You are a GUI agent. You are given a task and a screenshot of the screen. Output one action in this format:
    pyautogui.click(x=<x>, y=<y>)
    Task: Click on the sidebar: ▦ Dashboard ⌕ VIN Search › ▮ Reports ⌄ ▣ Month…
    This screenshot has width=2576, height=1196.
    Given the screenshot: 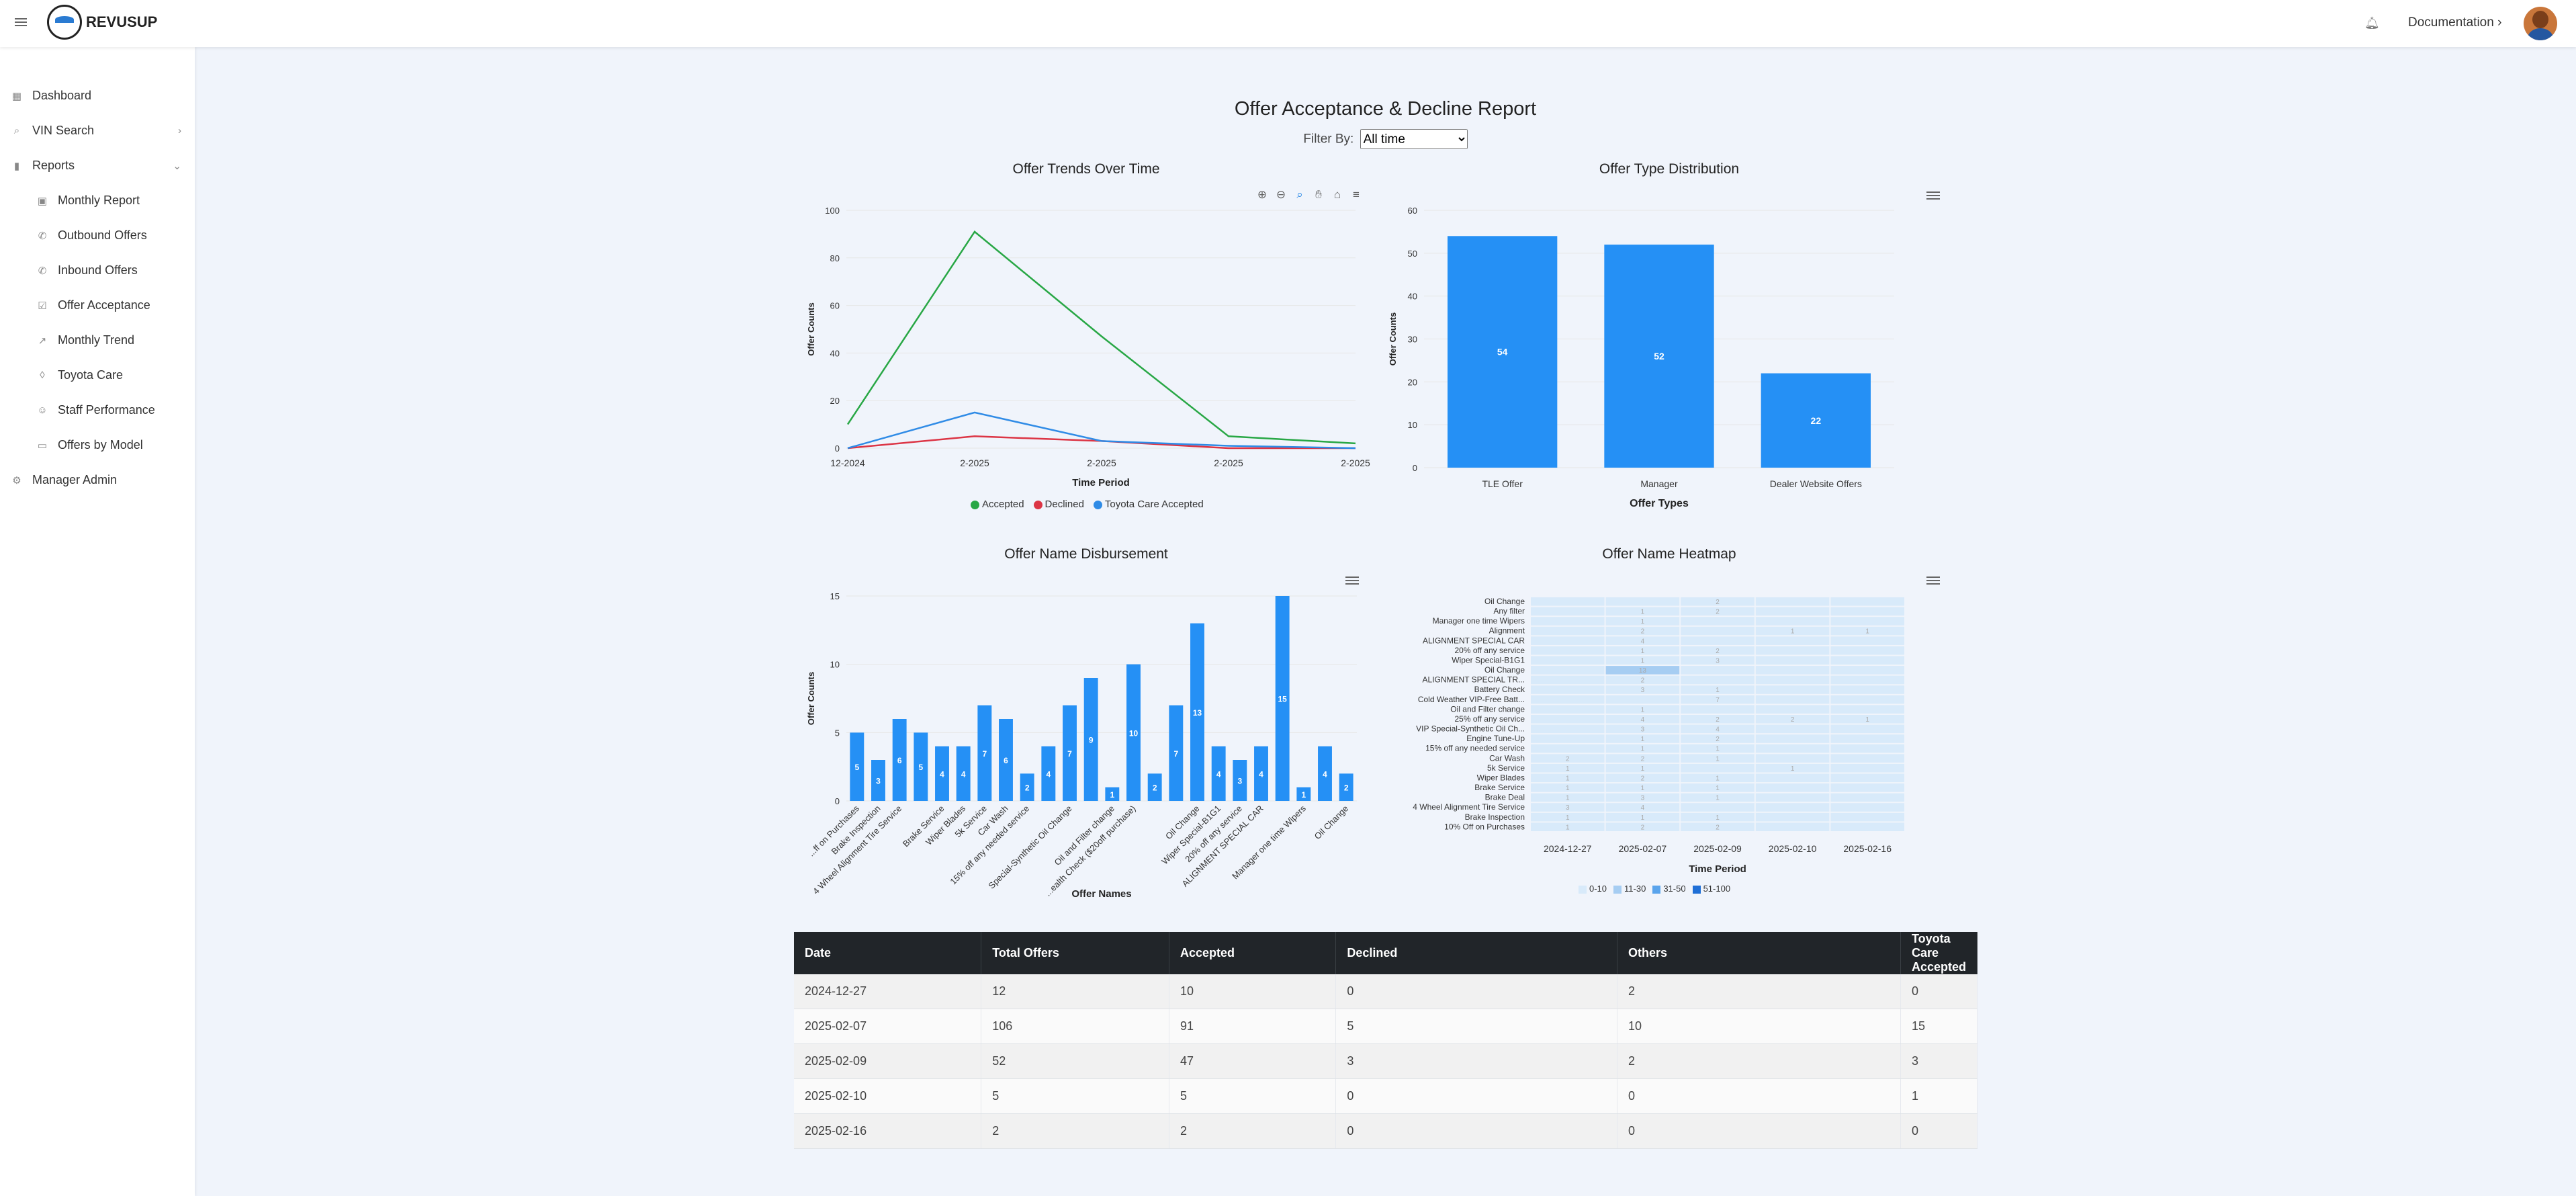 What is the action you would take?
    pyautogui.click(x=97, y=621)
    